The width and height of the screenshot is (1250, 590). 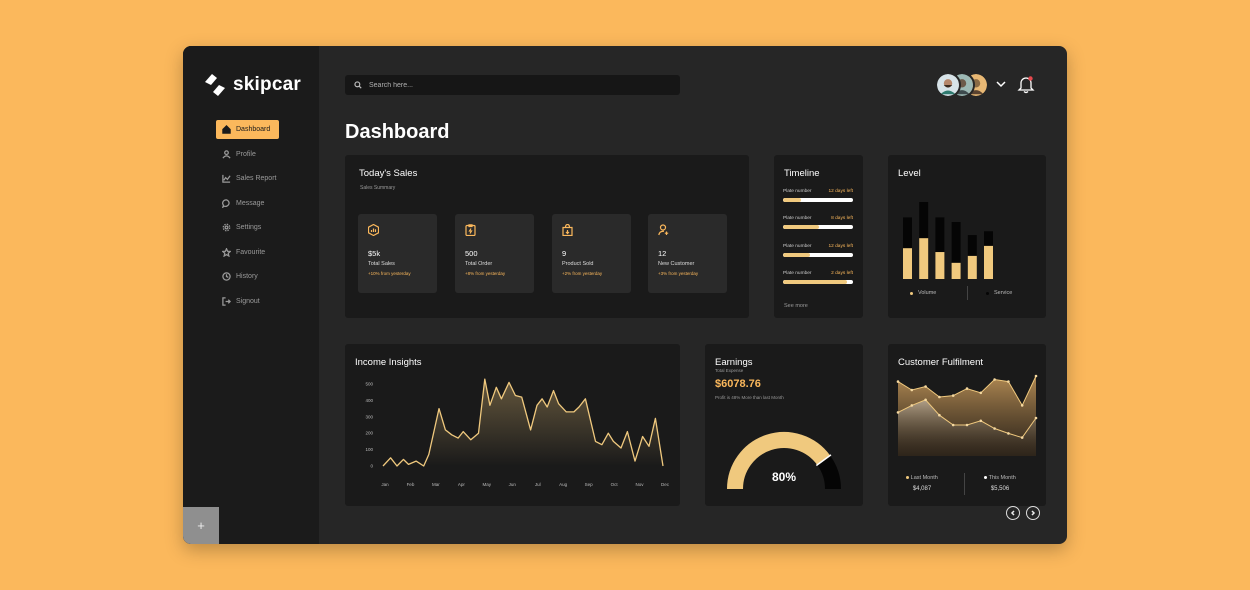 I want to click on signout-icon, so click(x=226, y=301).